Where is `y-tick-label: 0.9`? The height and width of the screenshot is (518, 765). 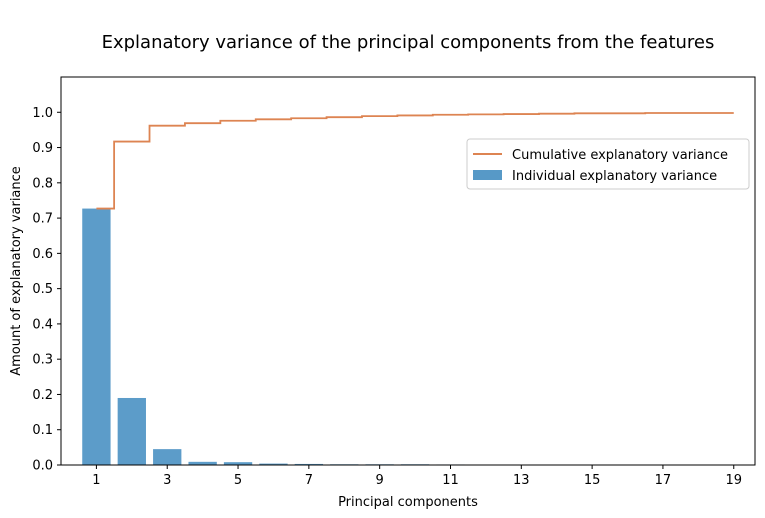
y-tick-label: 0.9 is located at coordinates (42, 148).